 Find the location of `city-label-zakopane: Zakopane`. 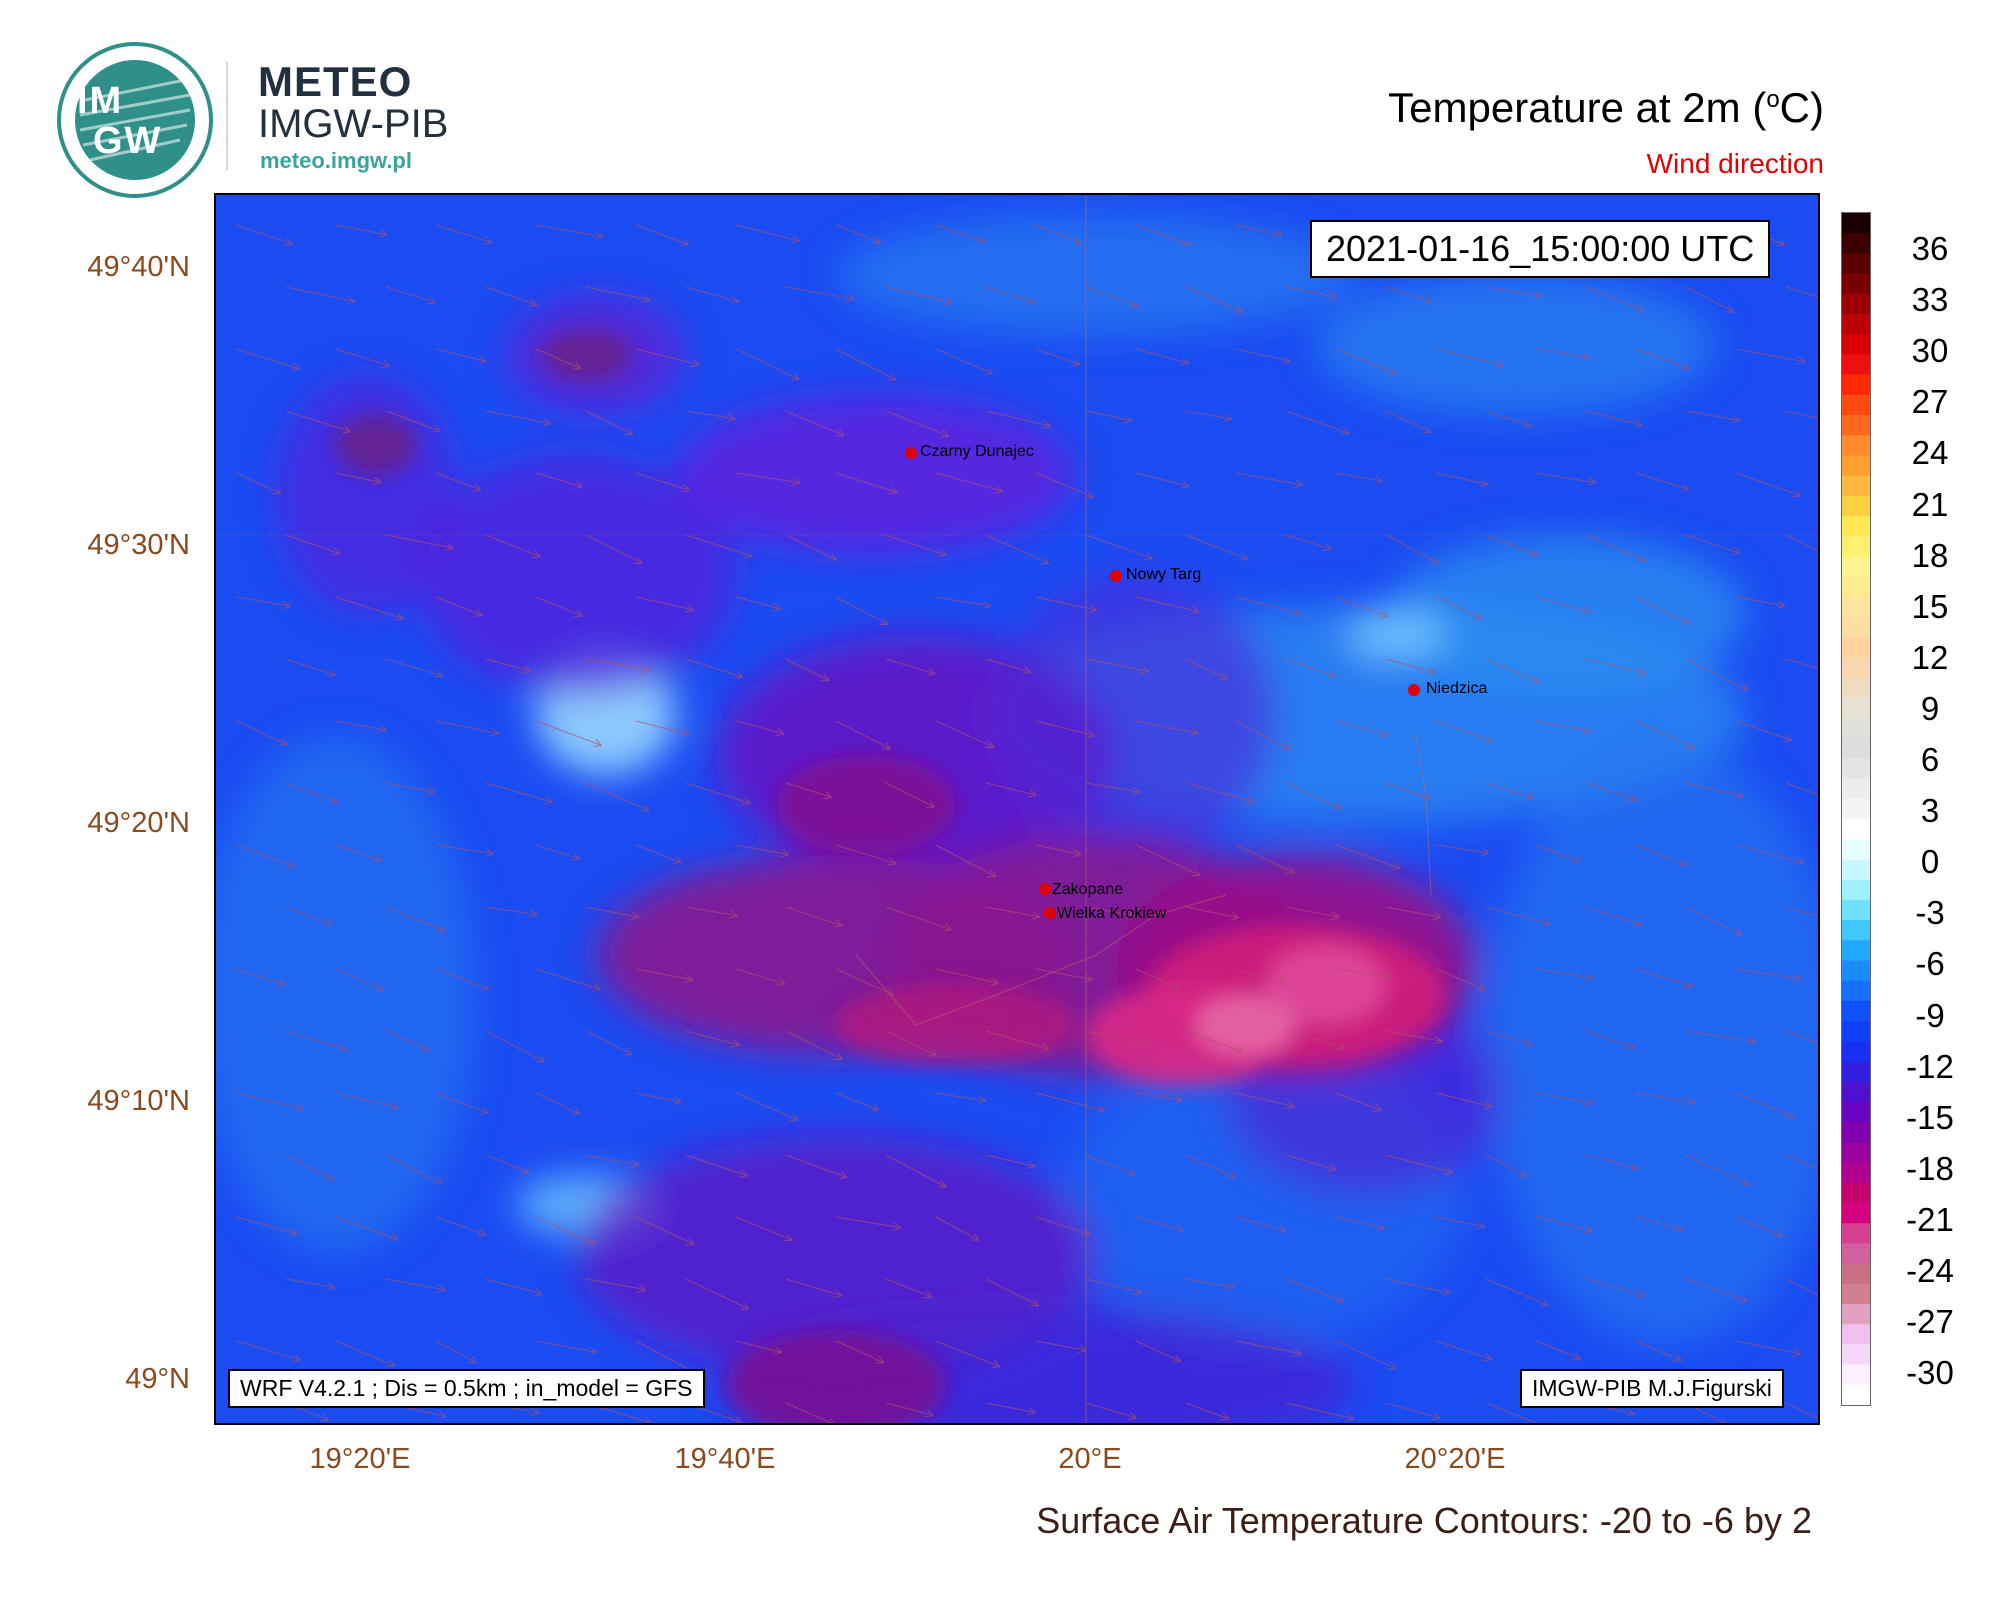

city-label-zakopane: Zakopane is located at coordinates (1088, 889).